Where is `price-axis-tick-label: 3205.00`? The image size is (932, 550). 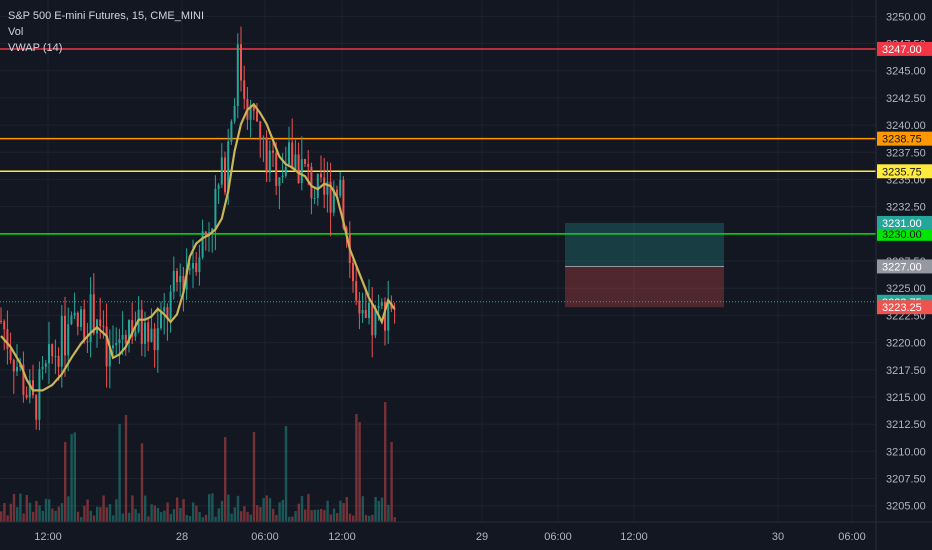 price-axis-tick-label: 3205.00 is located at coordinates (906, 507).